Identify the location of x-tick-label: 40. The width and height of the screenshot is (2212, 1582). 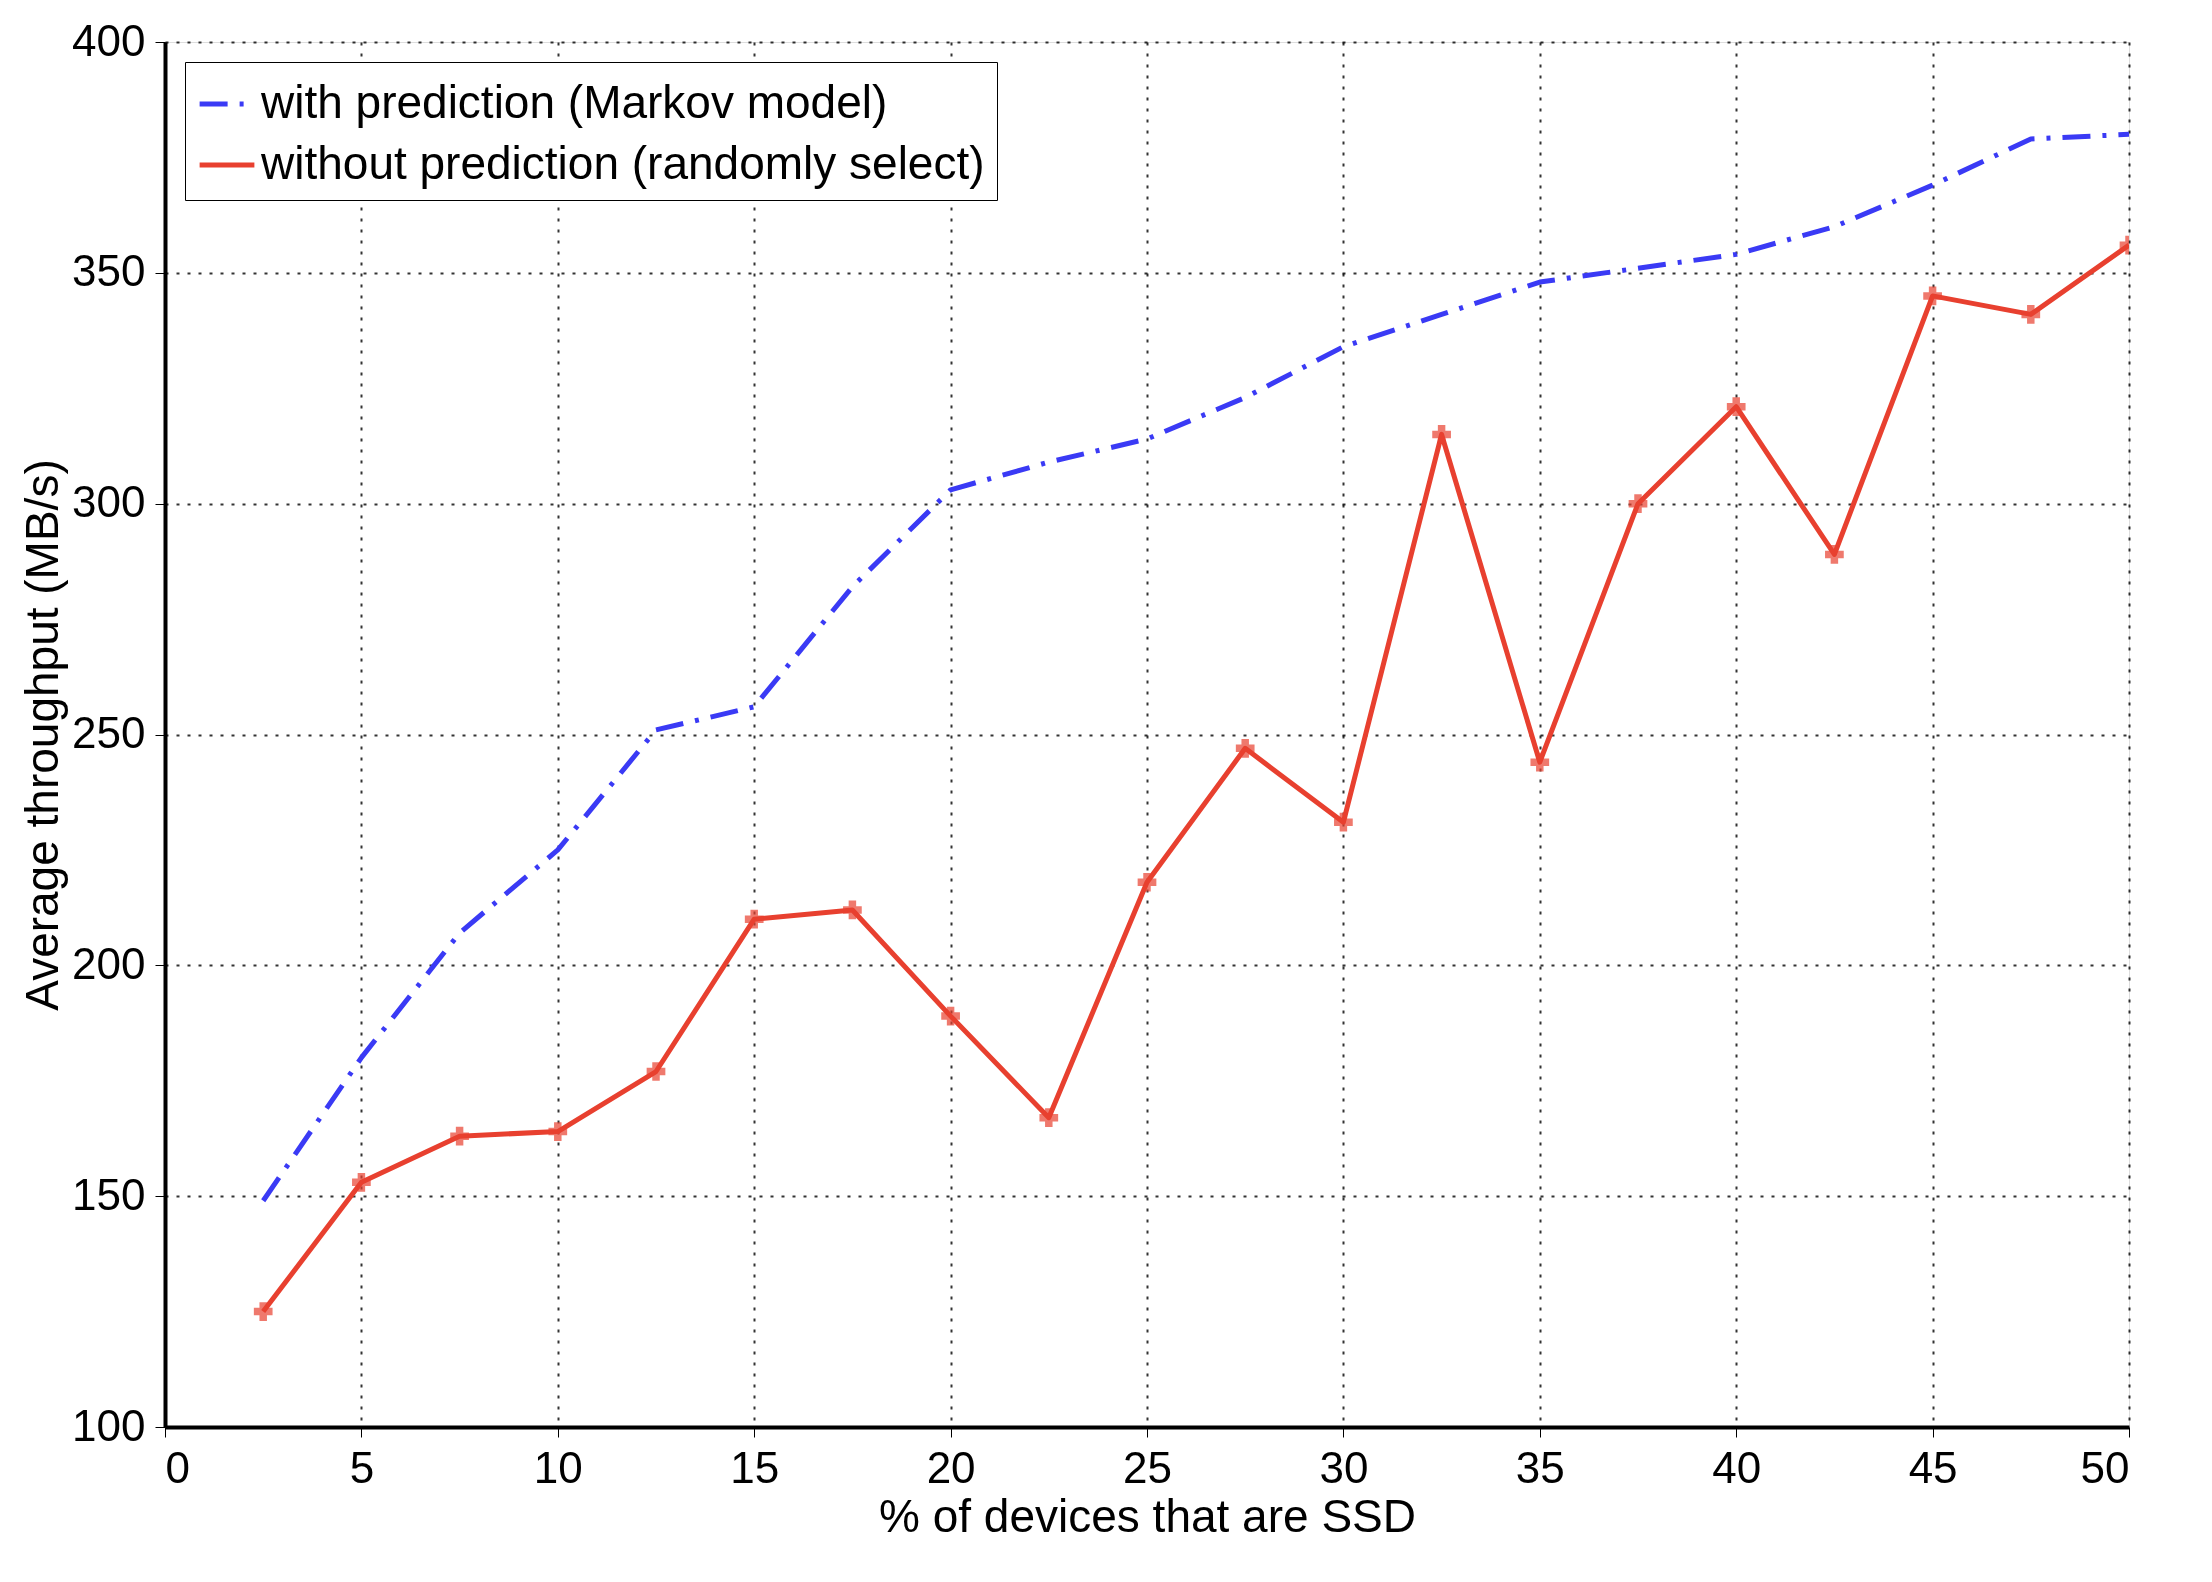
(1737, 1467).